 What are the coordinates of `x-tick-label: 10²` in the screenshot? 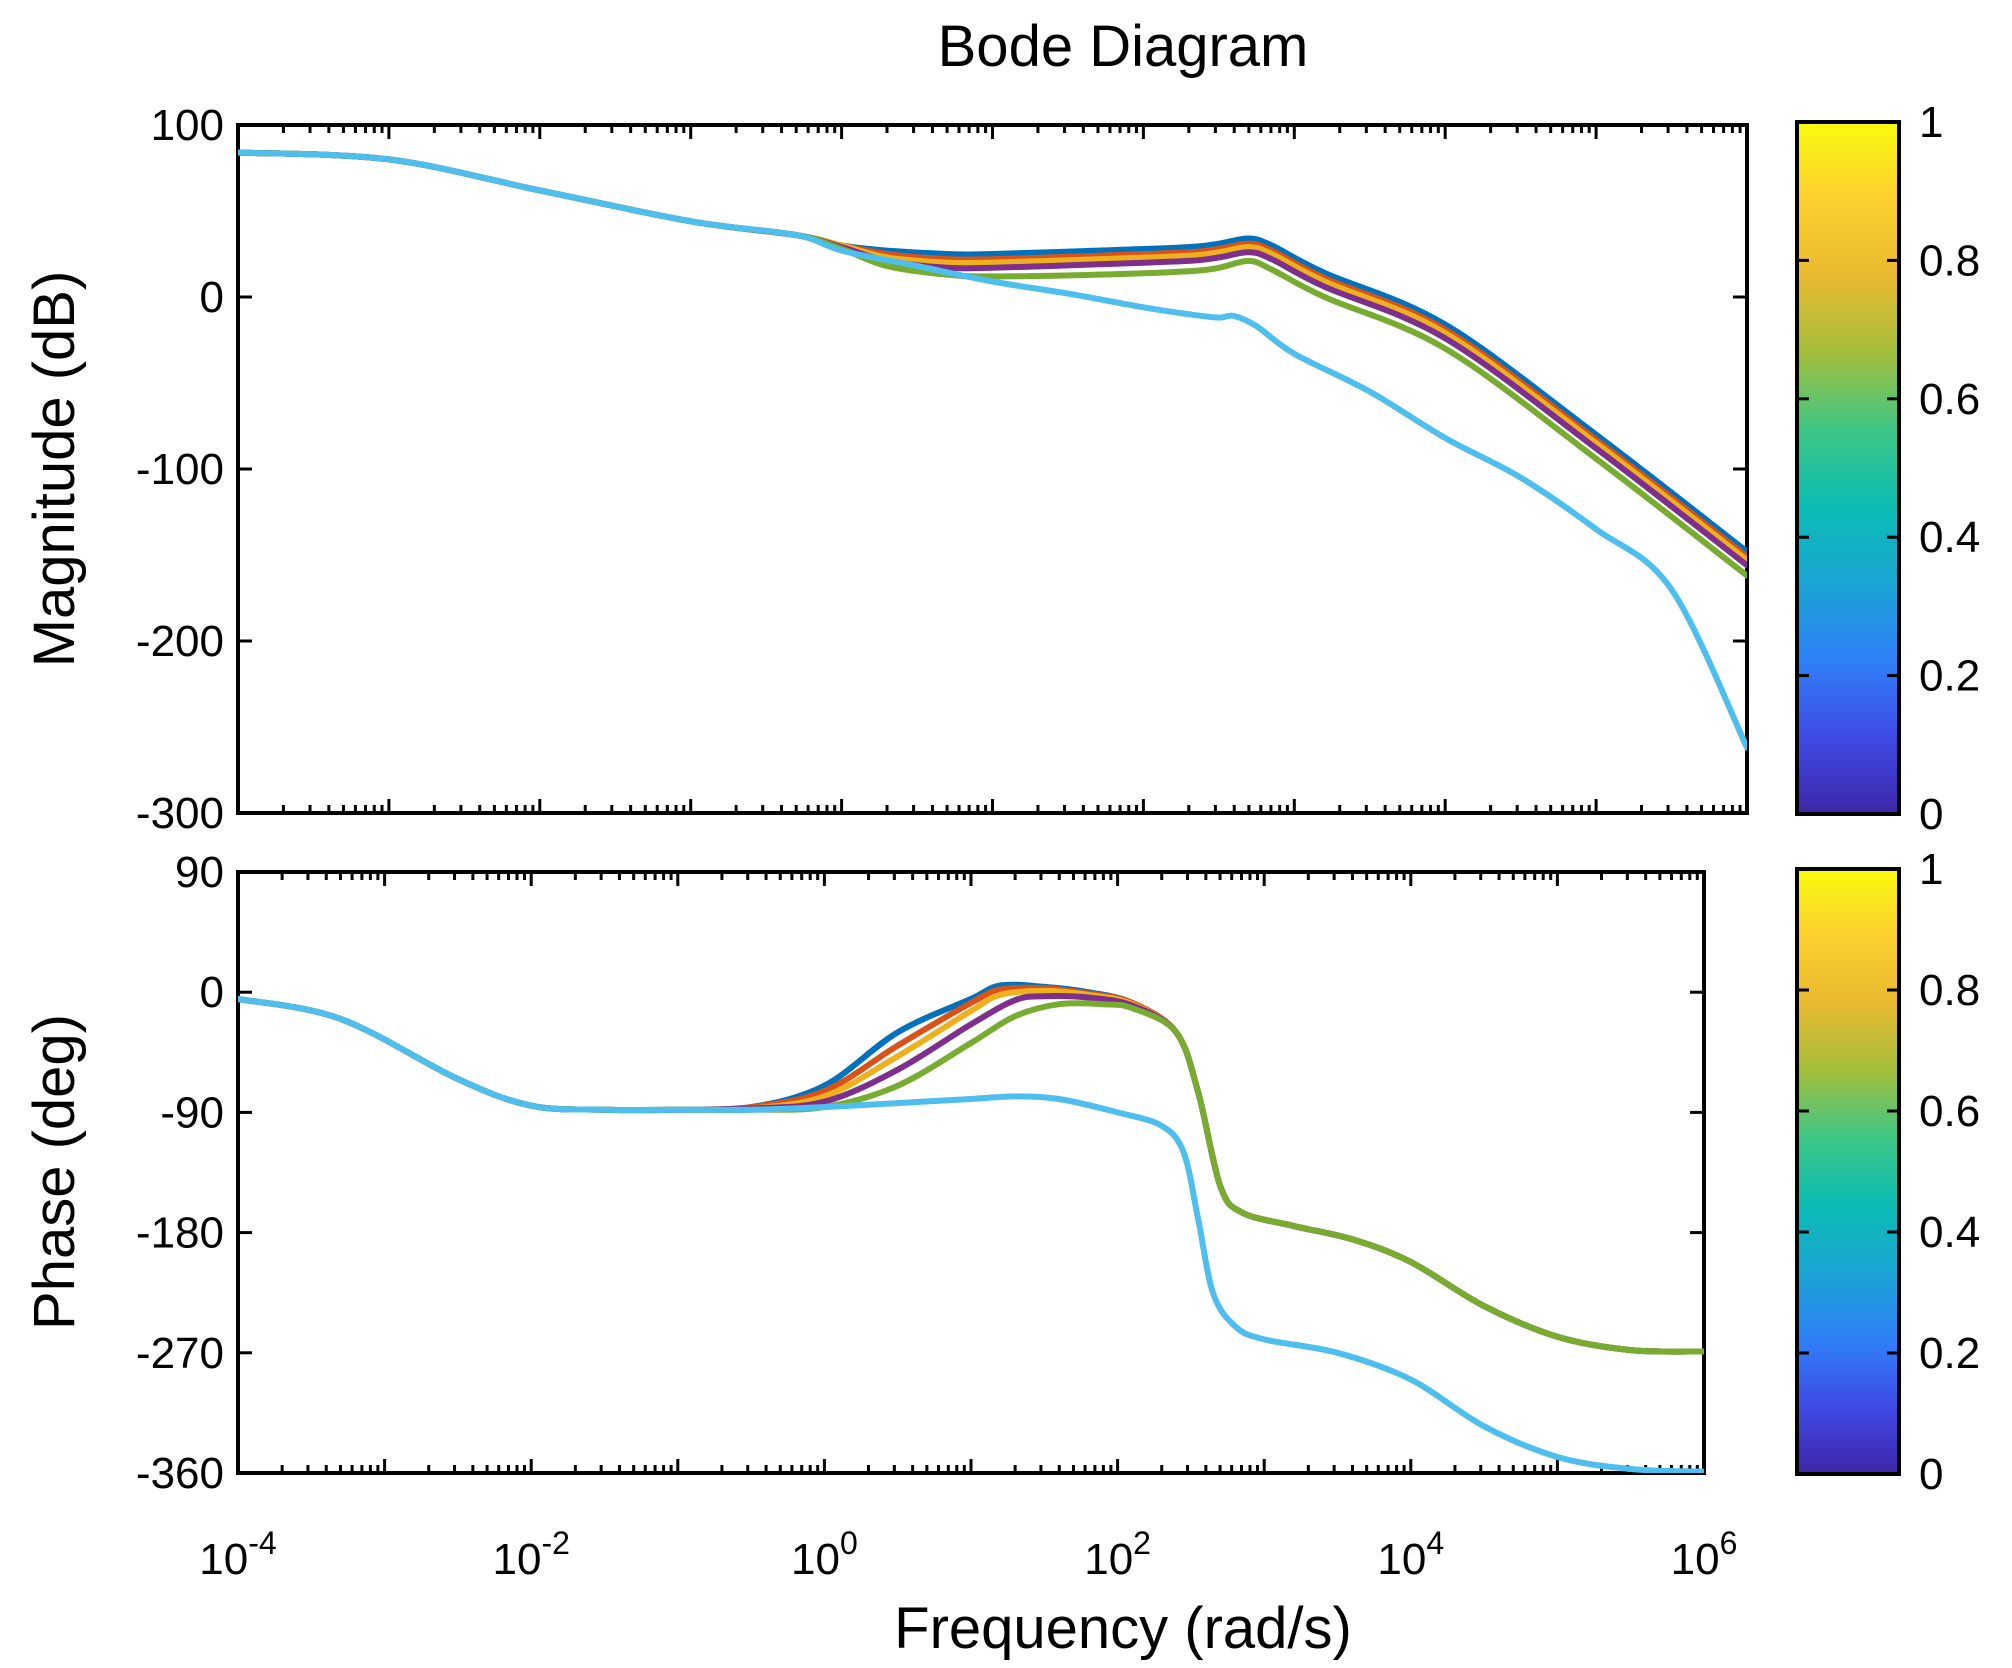 It's located at (1117, 1554).